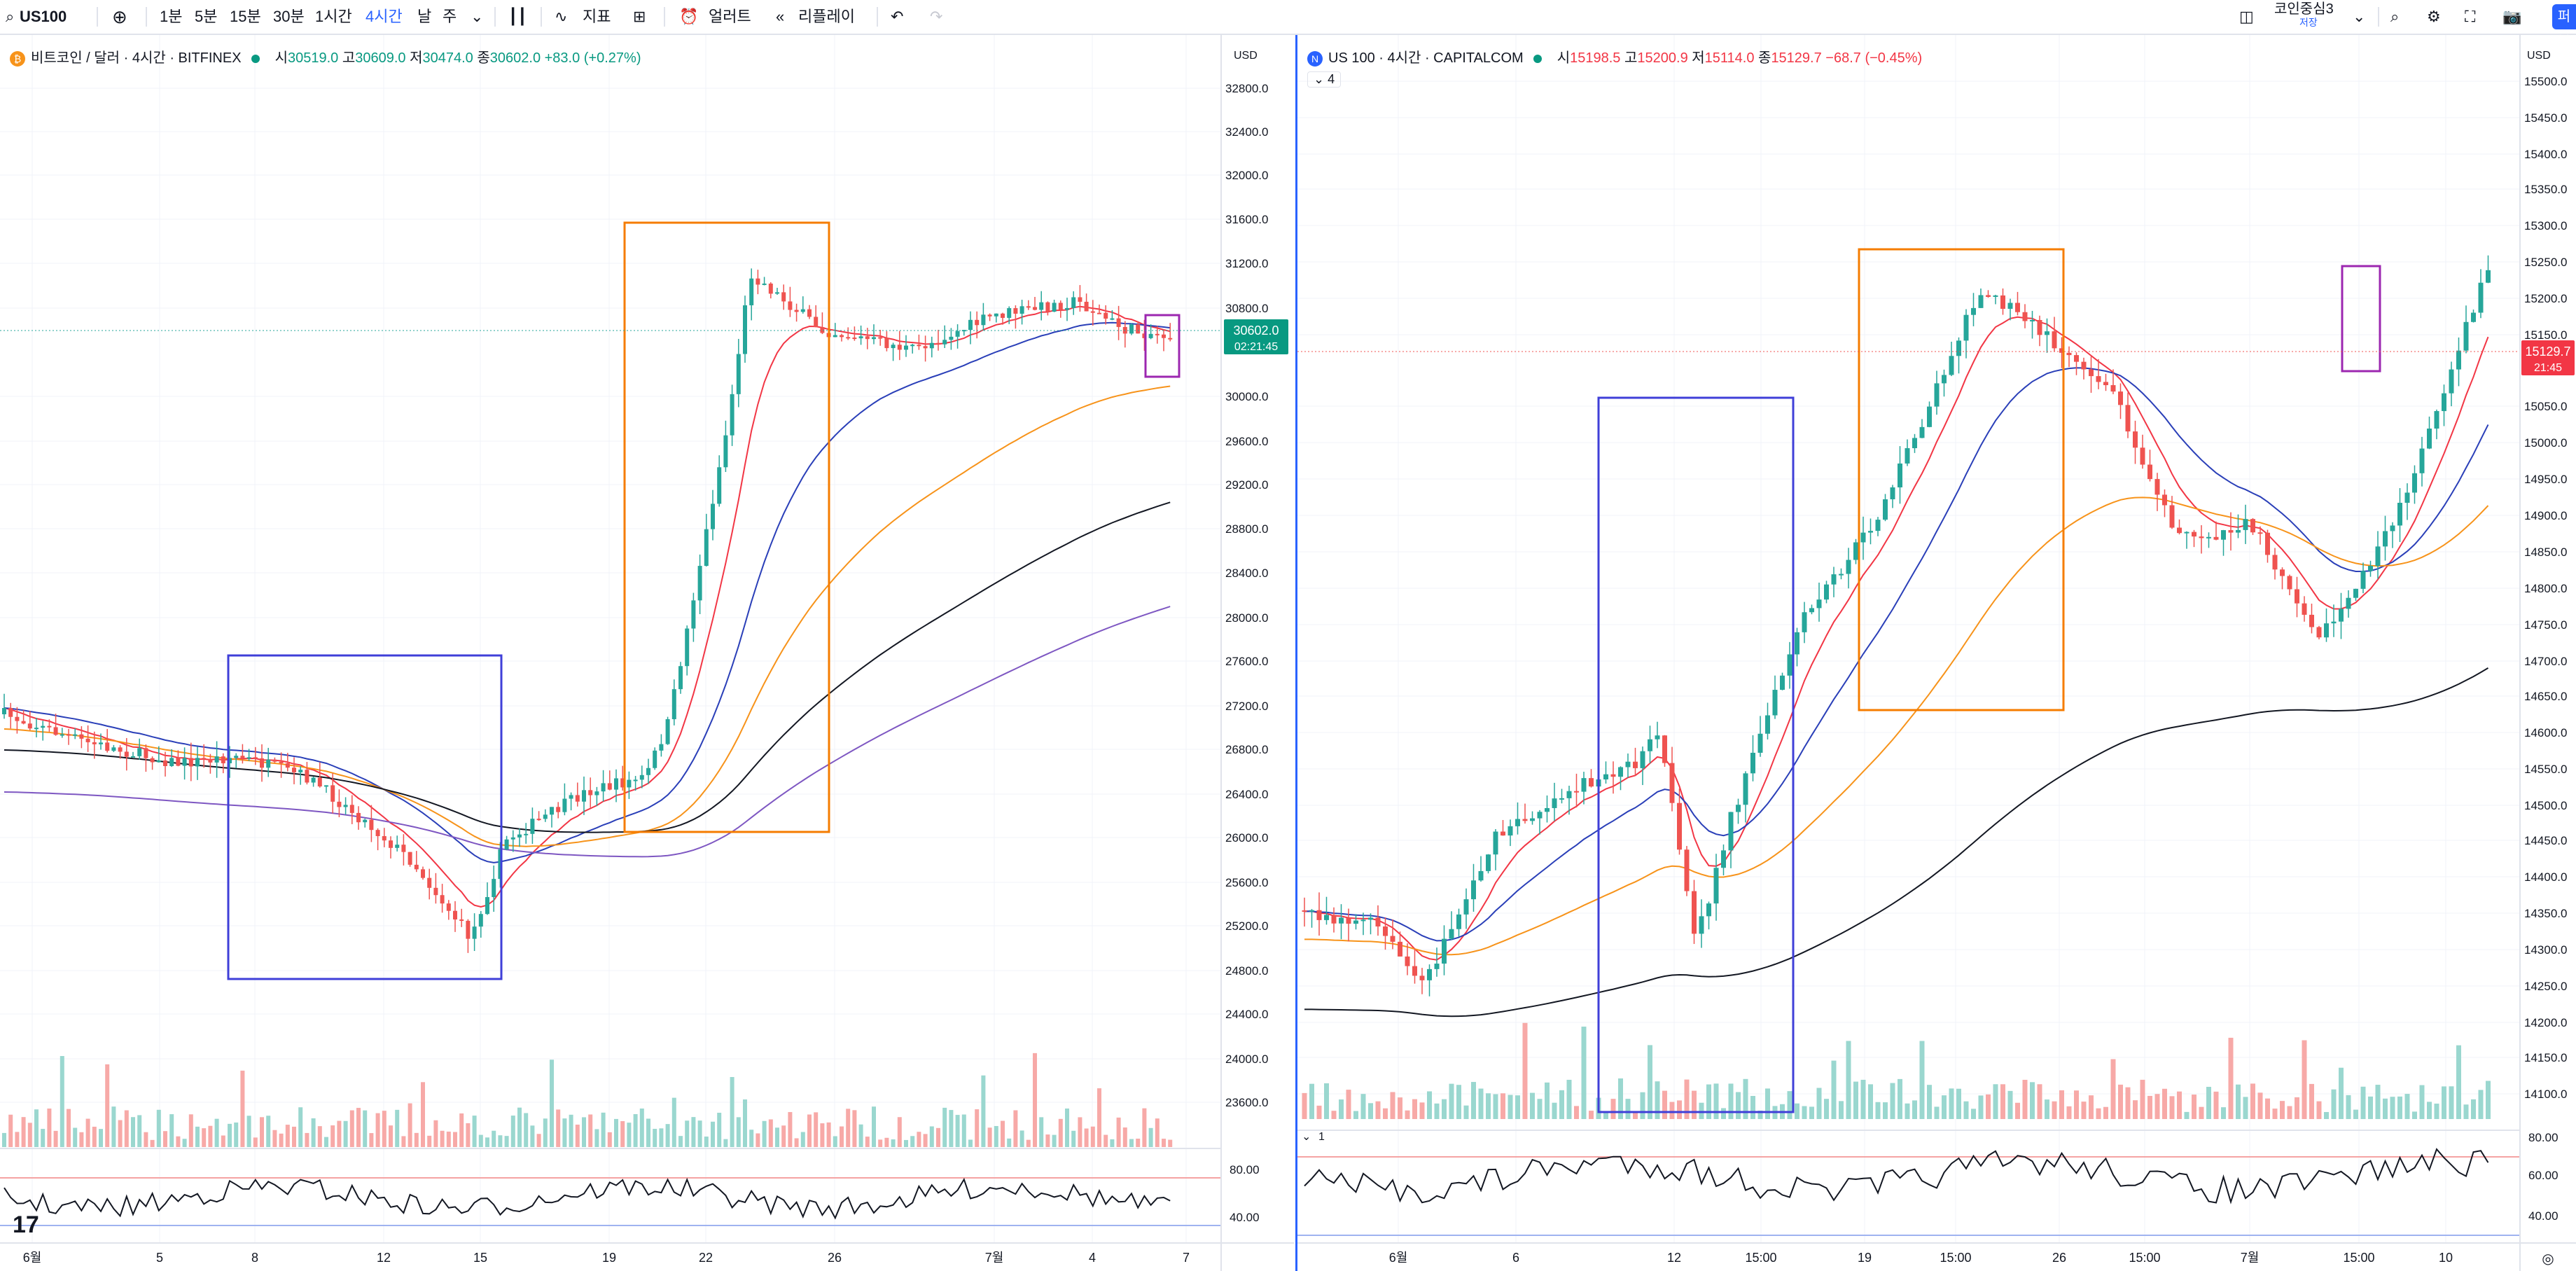  I want to click on add-symbol-icon: ⊕, so click(119, 16).